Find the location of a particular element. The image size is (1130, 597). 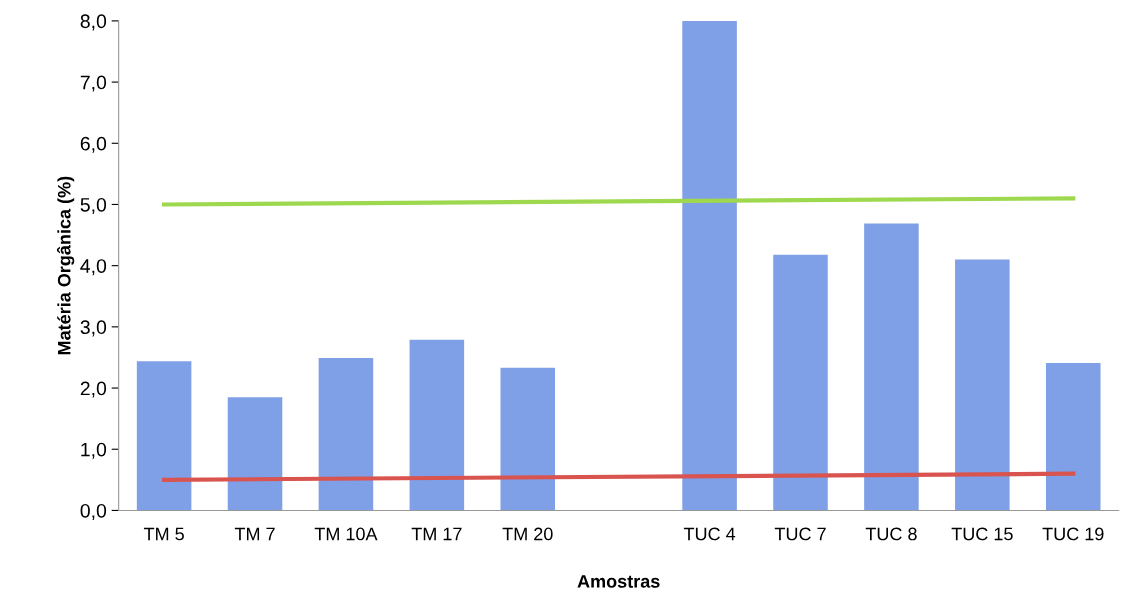

x-tick-label: TUC 19 is located at coordinates (1073, 534).